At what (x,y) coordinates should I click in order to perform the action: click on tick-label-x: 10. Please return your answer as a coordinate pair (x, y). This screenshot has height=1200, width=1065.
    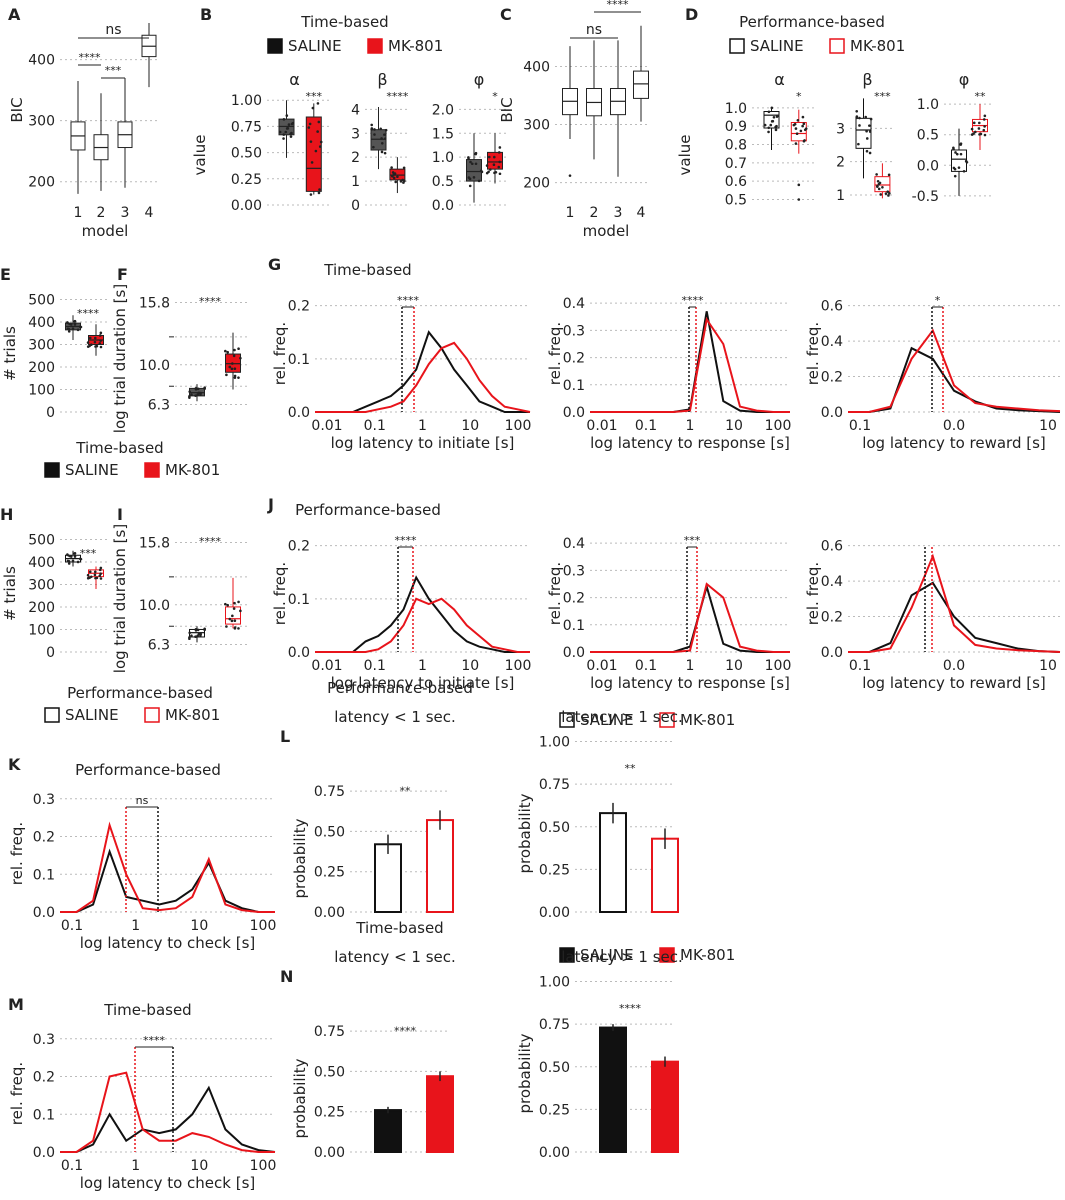
    Looking at the image, I should click on (199, 926).